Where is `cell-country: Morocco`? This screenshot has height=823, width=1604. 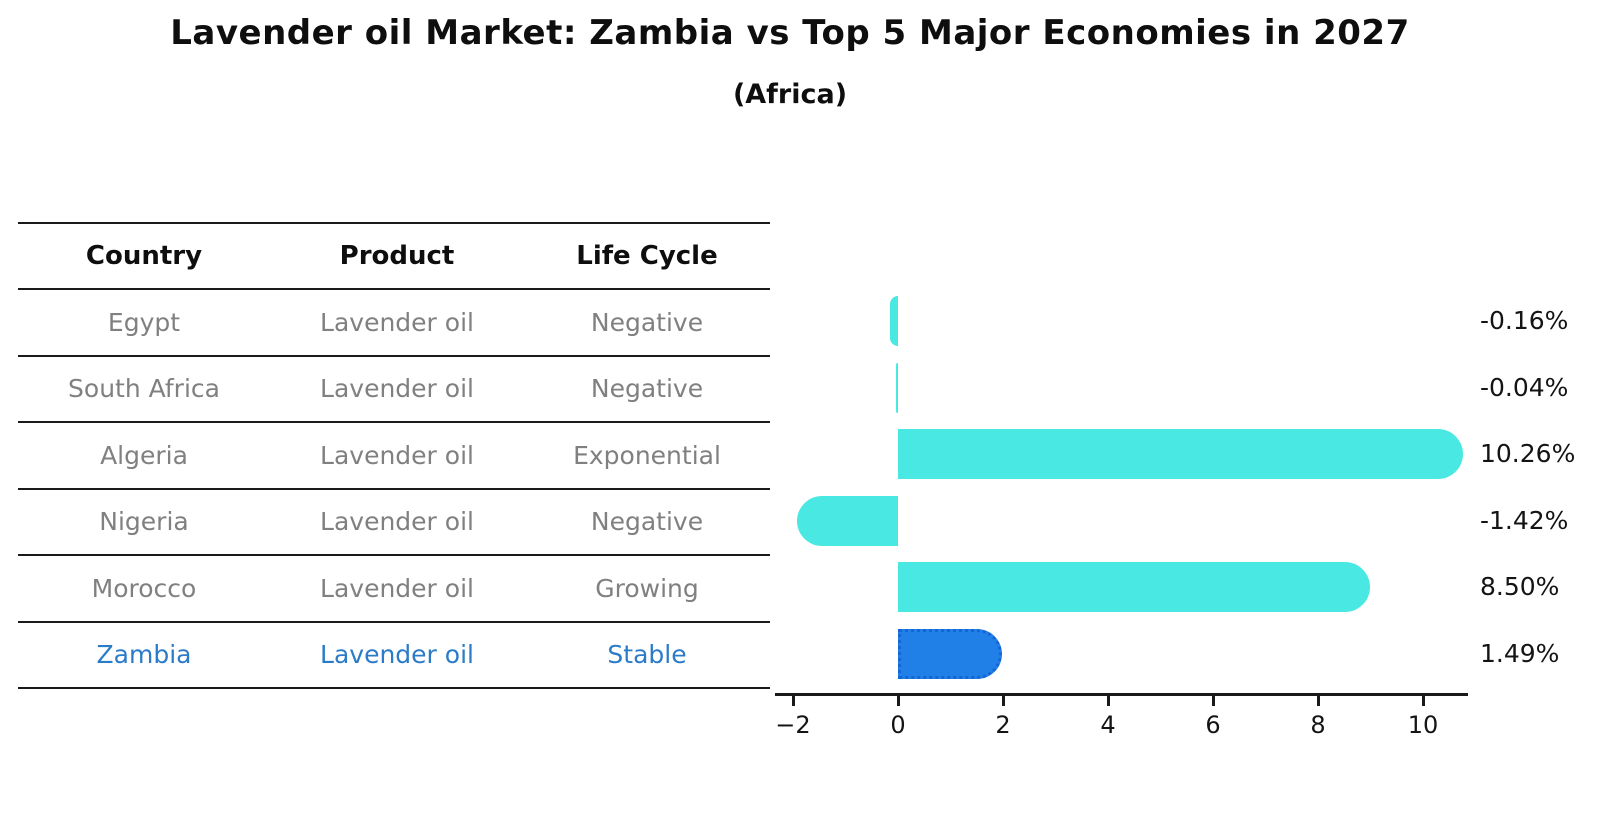 cell-country: Morocco is located at coordinates (144, 588).